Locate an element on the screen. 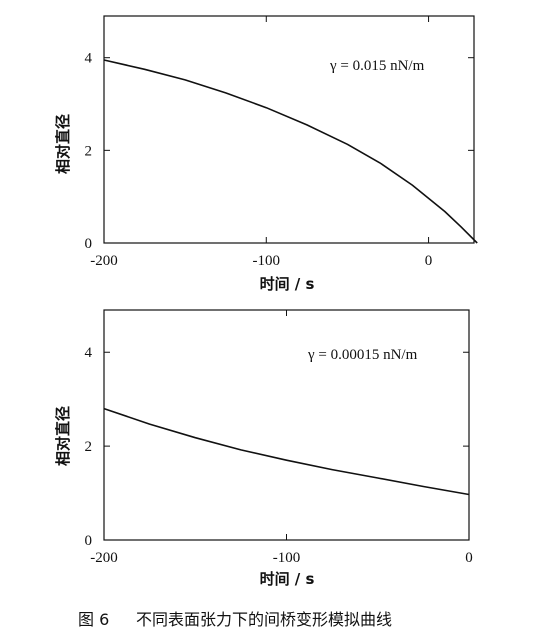  y-axis-label-top: 相对直径 is located at coordinates (63, 144).